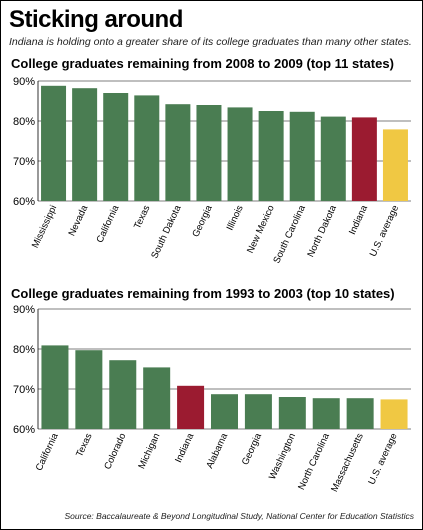 The width and height of the screenshot is (423, 530). I want to click on bar-colorado, so click(123, 394).